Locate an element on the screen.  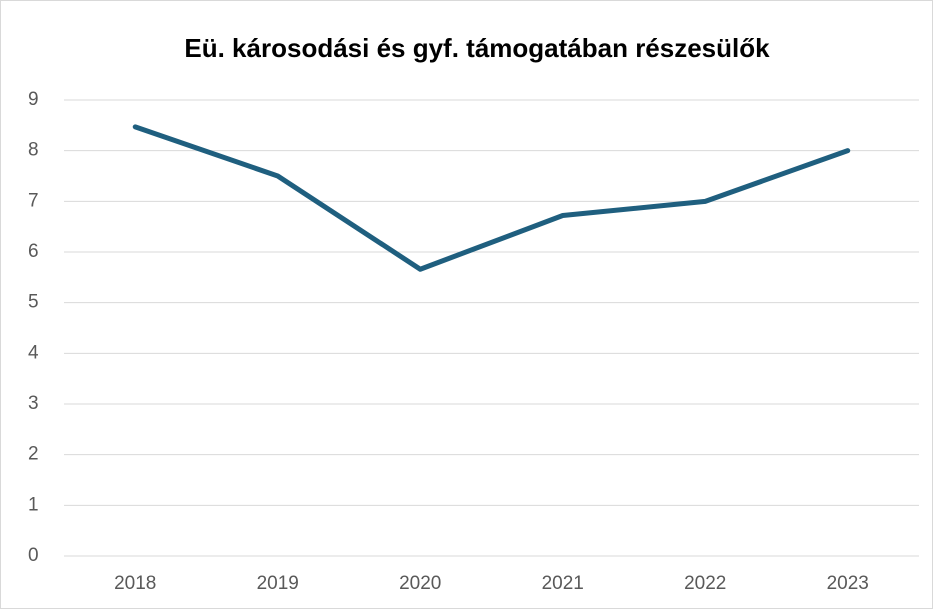
x-tick-label: 2020 is located at coordinates (420, 583).